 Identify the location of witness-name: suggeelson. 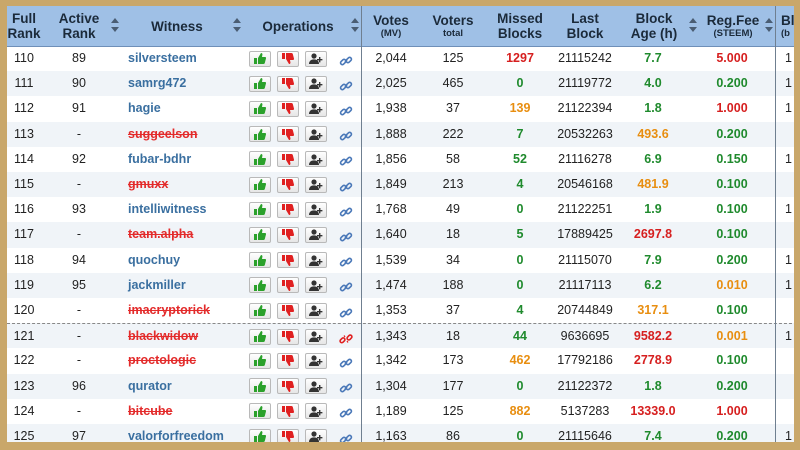
(163, 133).